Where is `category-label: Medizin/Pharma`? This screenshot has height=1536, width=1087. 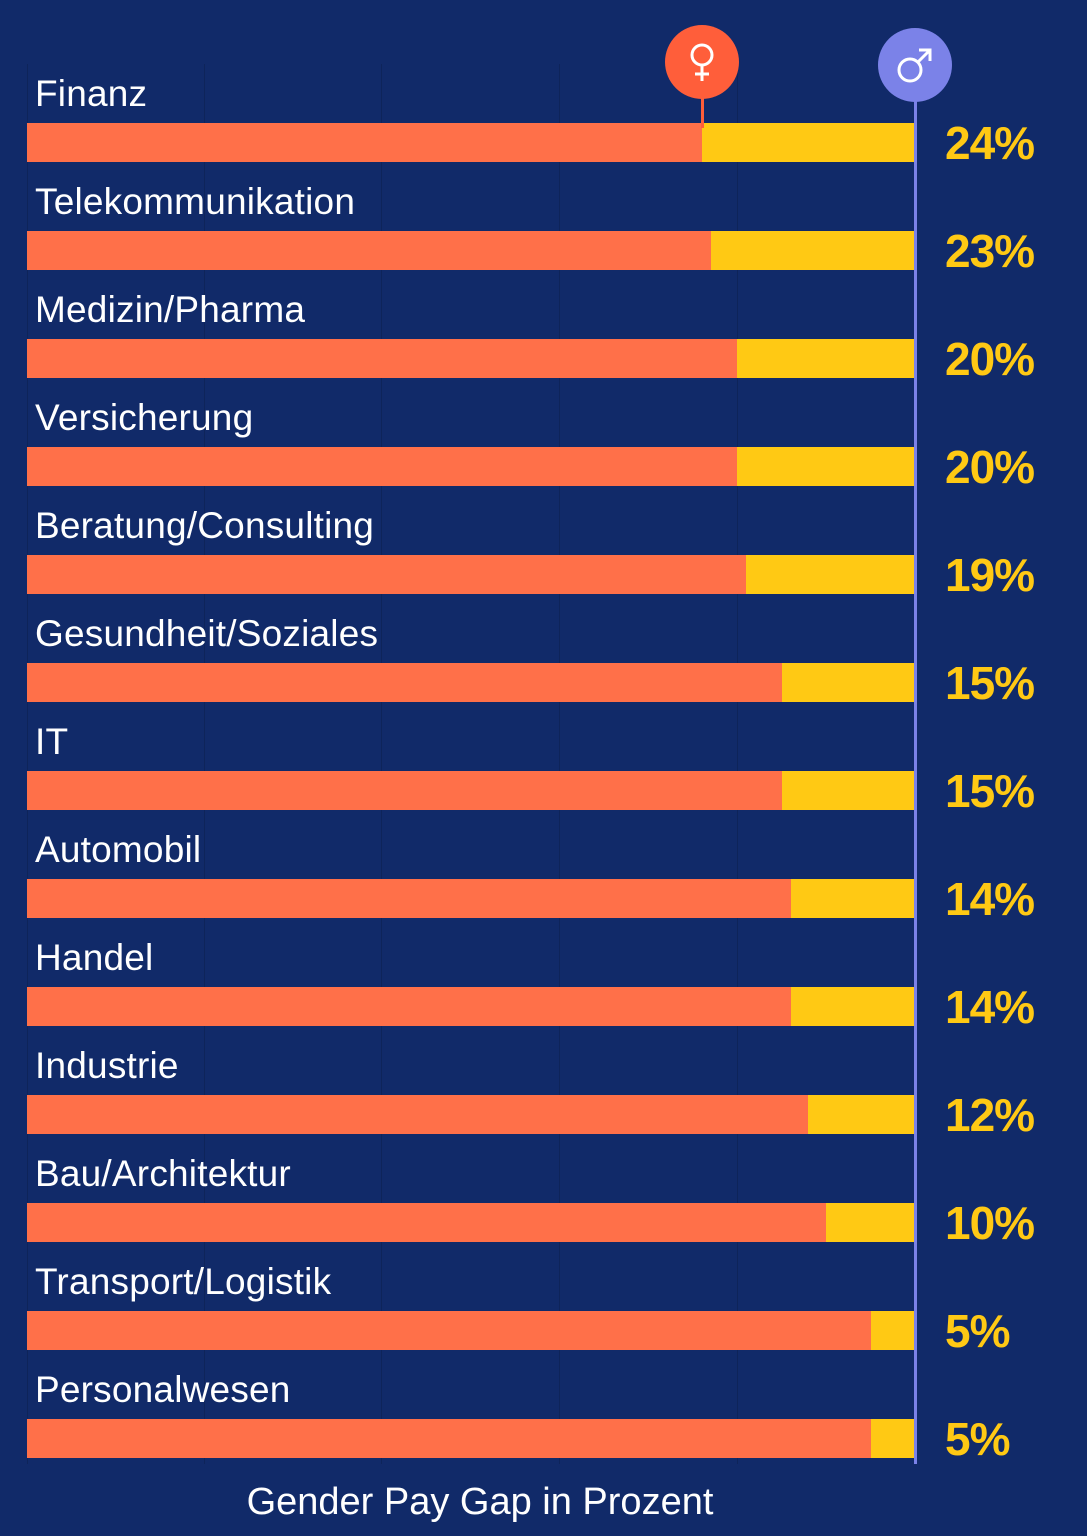 category-label: Medizin/Pharma is located at coordinates (170, 309).